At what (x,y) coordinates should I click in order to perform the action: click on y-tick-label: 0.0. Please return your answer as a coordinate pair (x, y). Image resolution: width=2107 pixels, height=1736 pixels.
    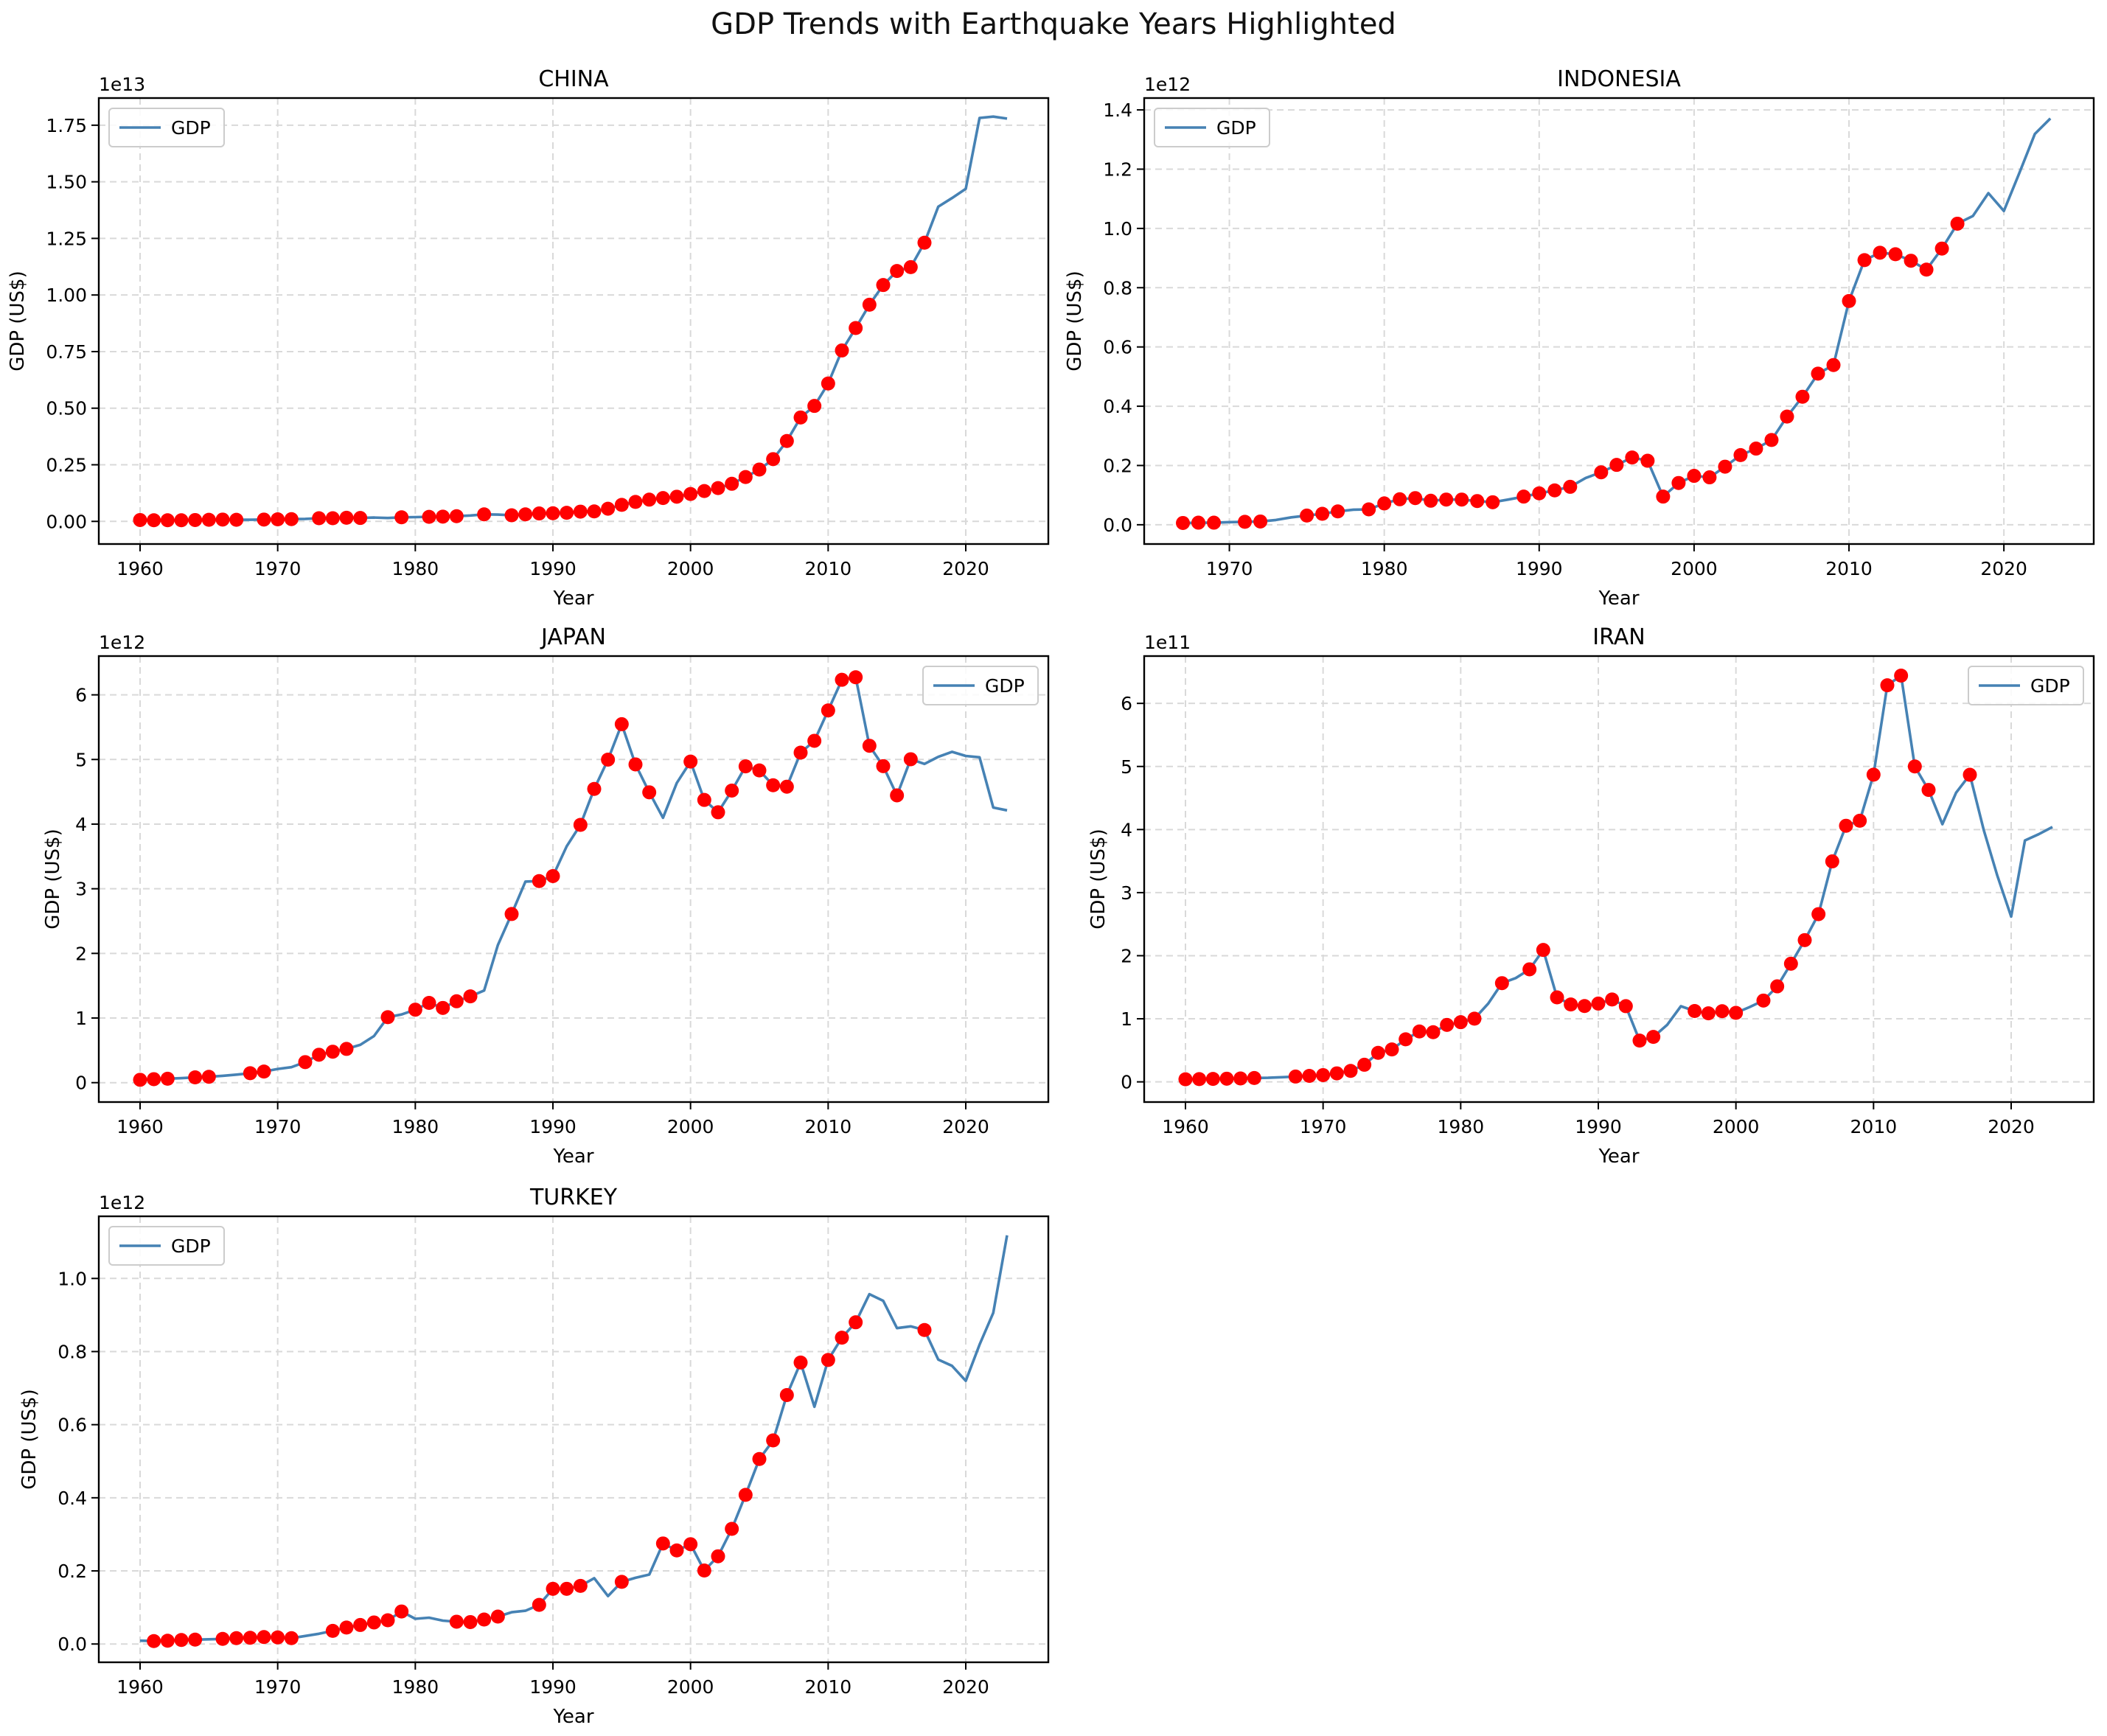
    Looking at the image, I should click on (72, 1645).